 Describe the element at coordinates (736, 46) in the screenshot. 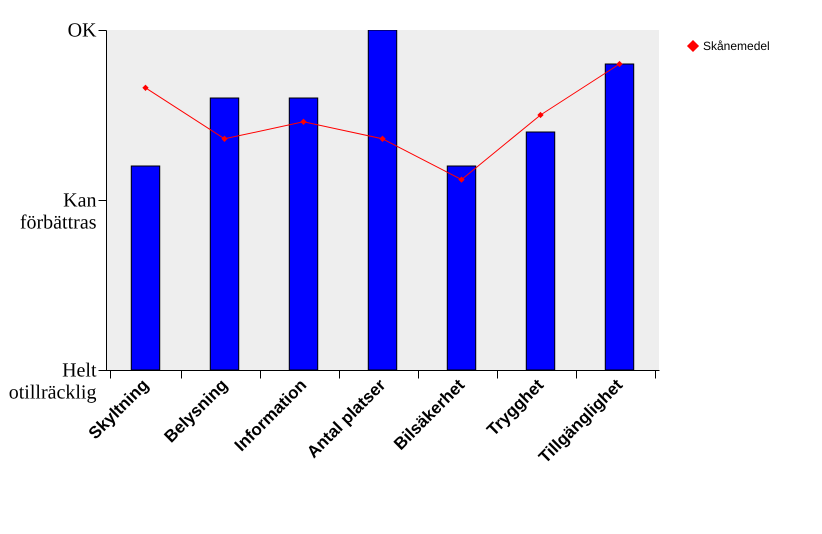

I see `legend-label: Skånemedel` at that location.